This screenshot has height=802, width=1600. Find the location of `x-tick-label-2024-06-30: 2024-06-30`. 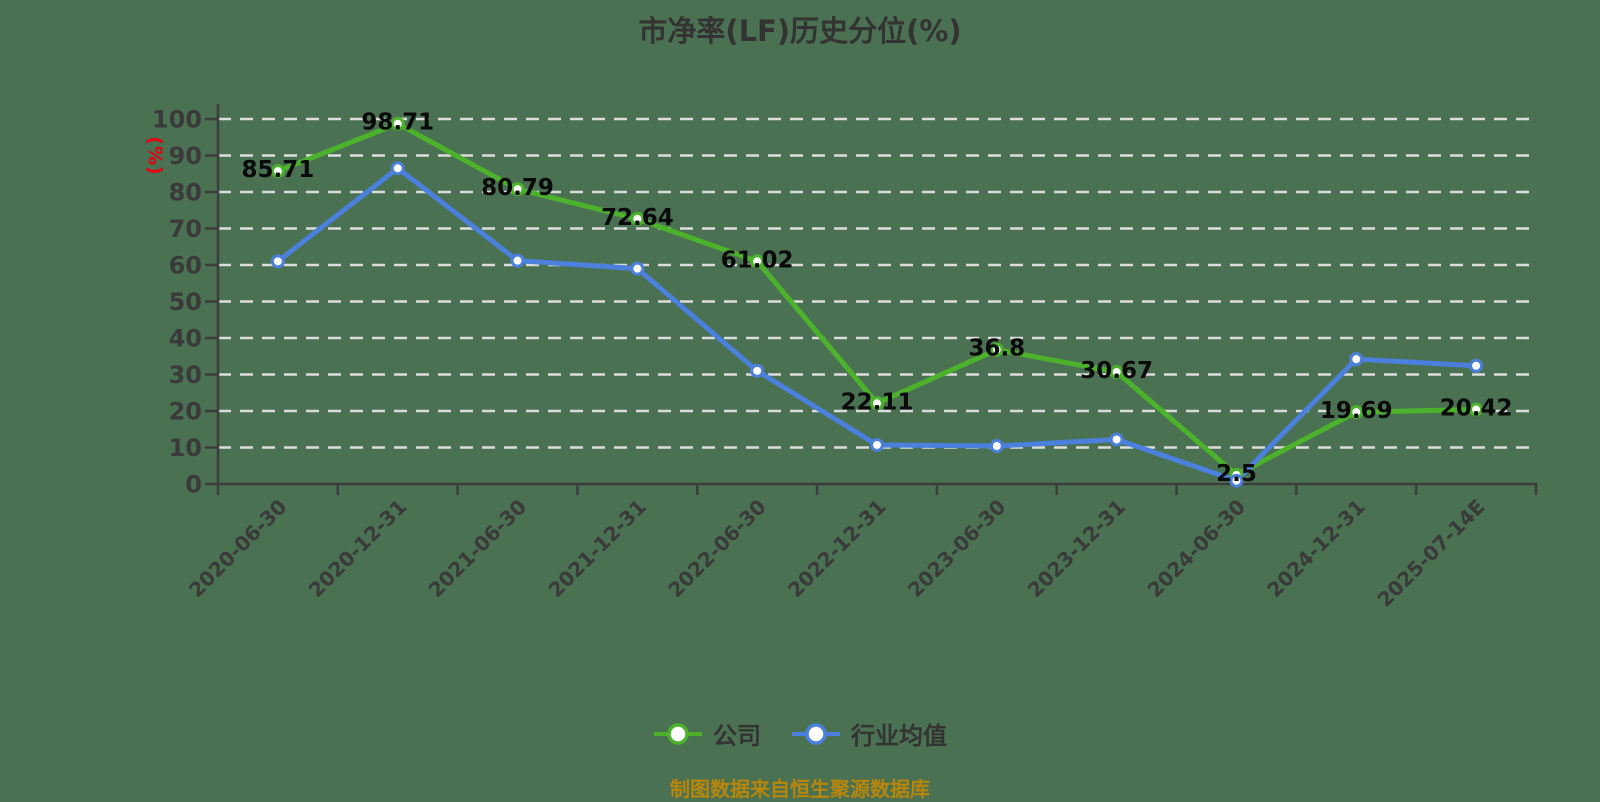

x-tick-label-2024-06-30: 2024-06-30 is located at coordinates (1196, 548).